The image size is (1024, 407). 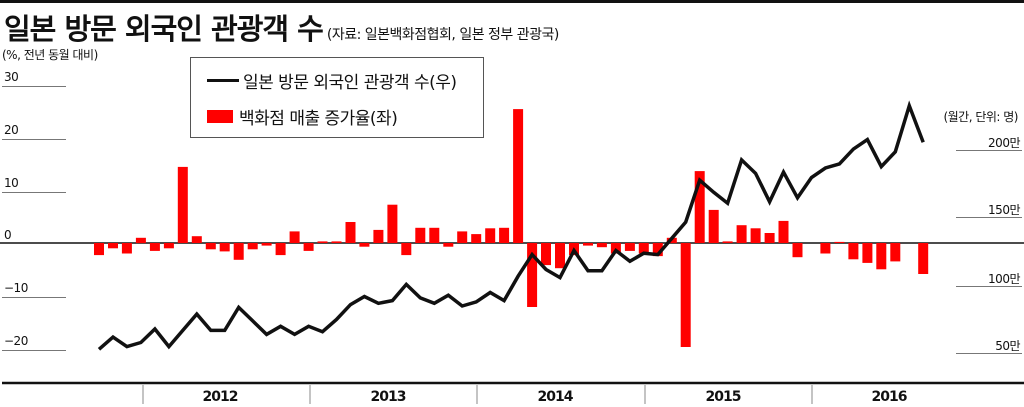 What do you see at coordinates (223, 80) in the screenshot?
I see `line-swatch-icon` at bounding box center [223, 80].